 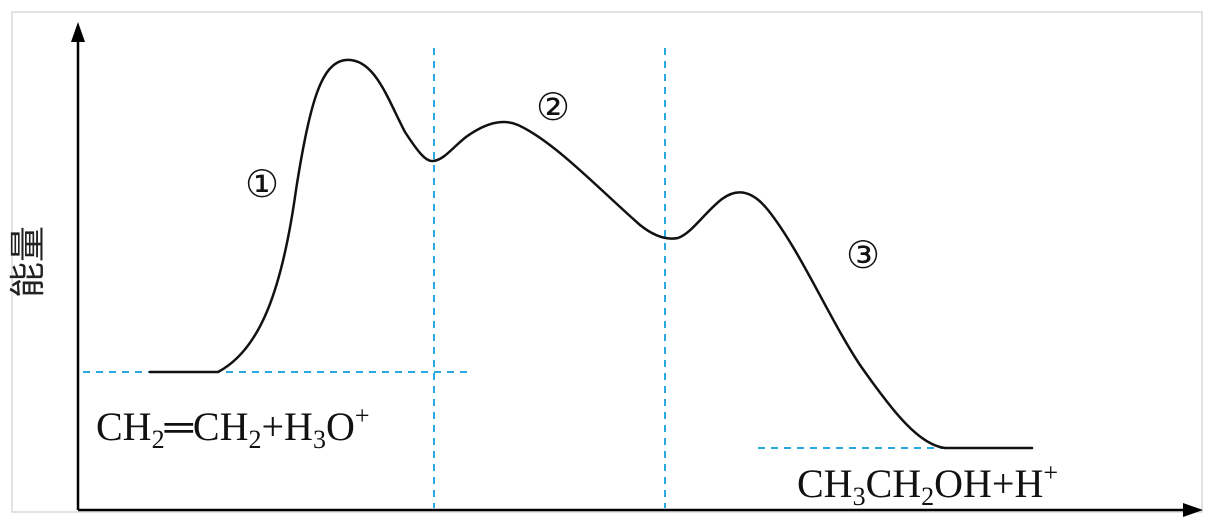 What do you see at coordinates (262, 184) in the screenshot?
I see `step-1-label: ①` at bounding box center [262, 184].